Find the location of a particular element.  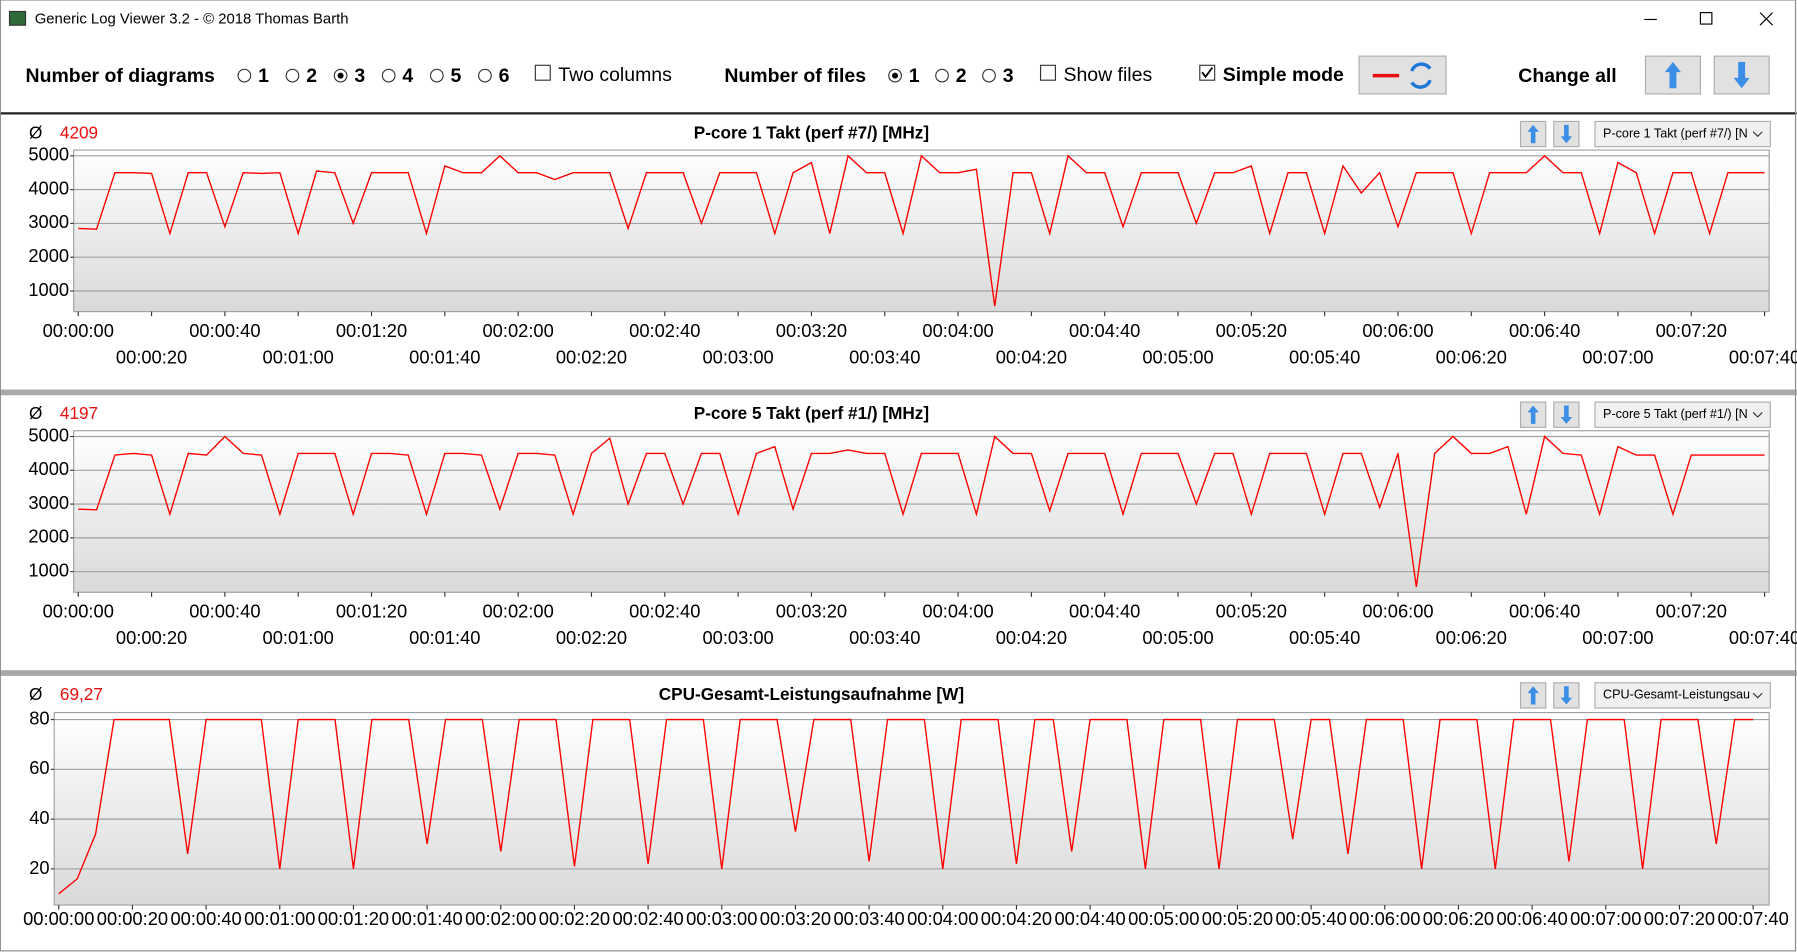

x-tick-label: 00:06:00 is located at coordinates (1397, 330).